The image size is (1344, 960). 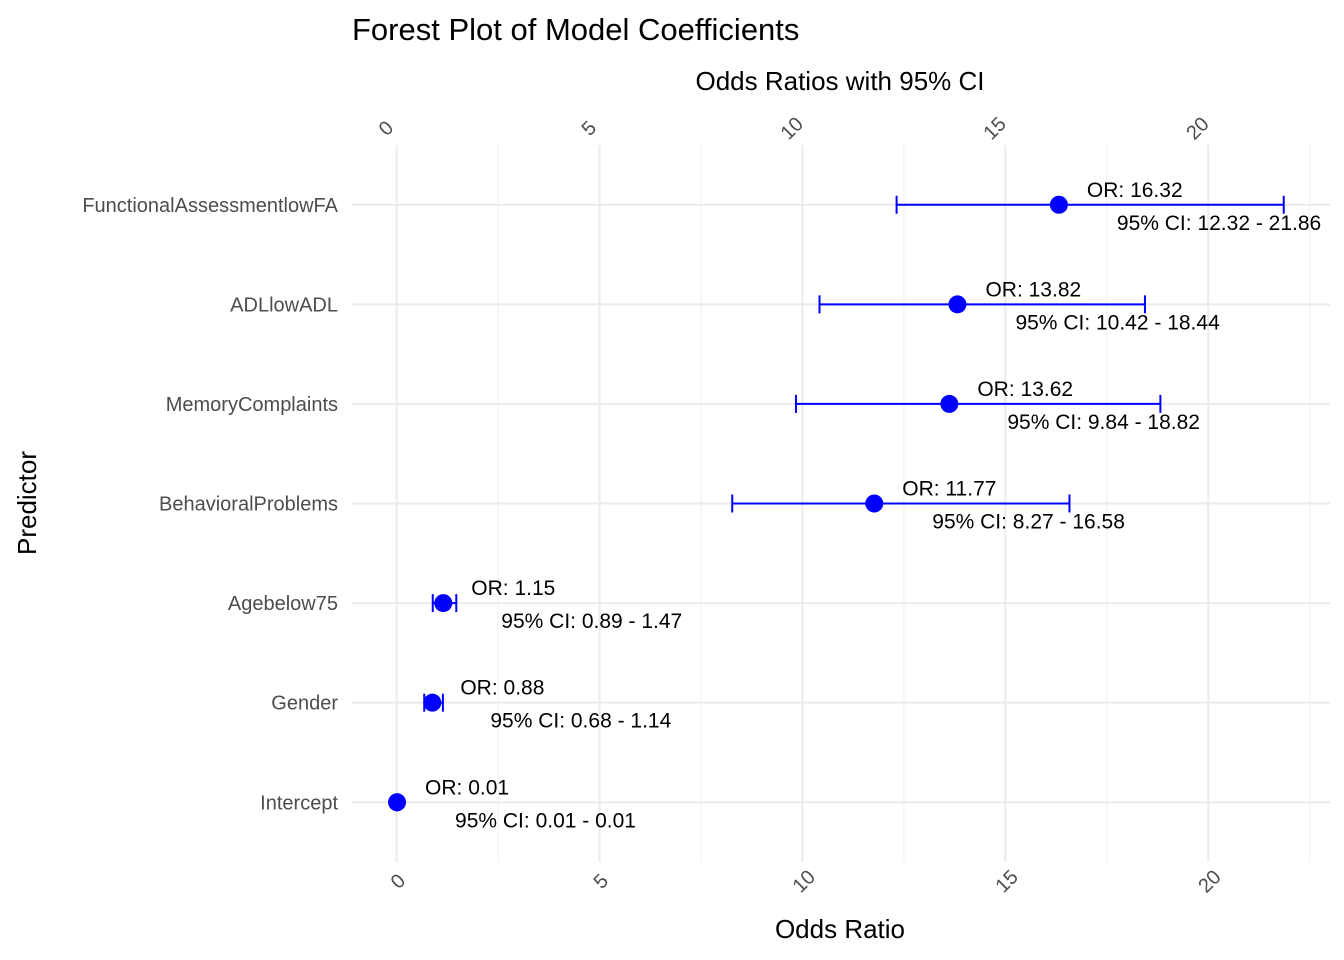 What do you see at coordinates (1219, 223) in the screenshot?
I see `ci-label: 95% CI: 12.32 - 21.86` at bounding box center [1219, 223].